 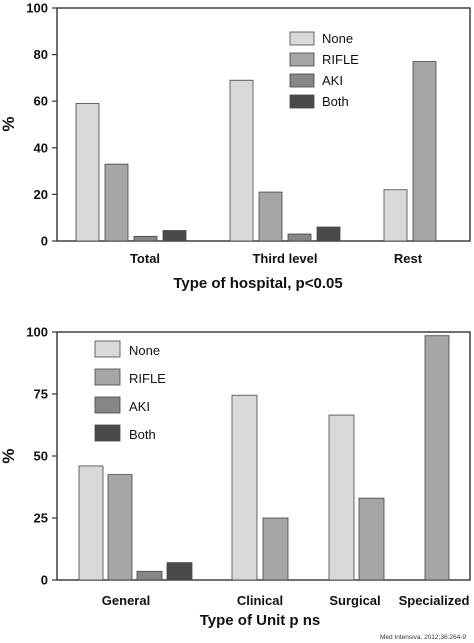 What do you see at coordinates (275, 549) in the screenshot?
I see `bar-rifle-clinical` at bounding box center [275, 549].